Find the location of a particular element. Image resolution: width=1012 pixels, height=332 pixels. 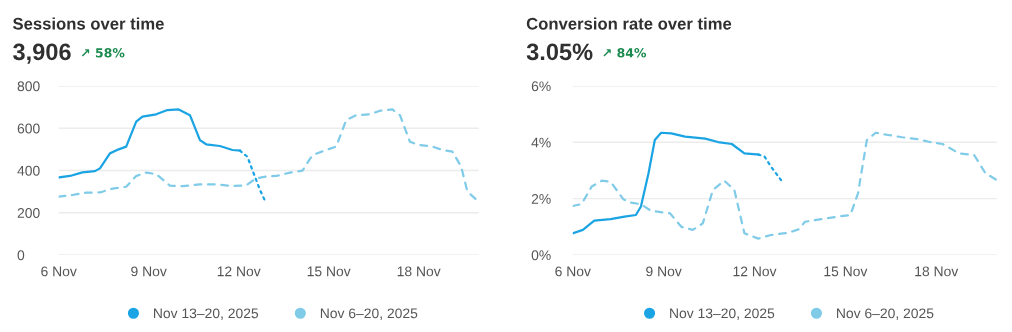

chart-subtitle: 3,906 is located at coordinates (42, 53).